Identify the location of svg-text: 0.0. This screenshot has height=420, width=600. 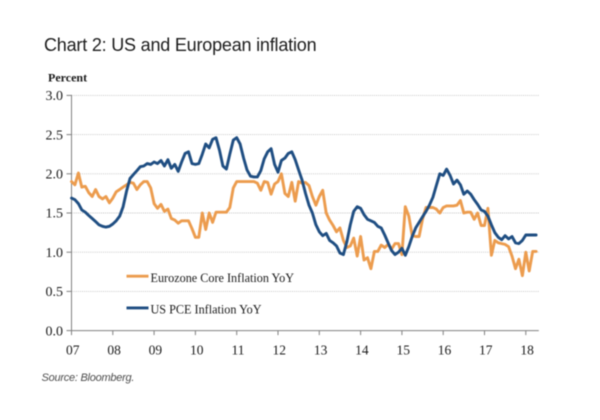
(55, 331).